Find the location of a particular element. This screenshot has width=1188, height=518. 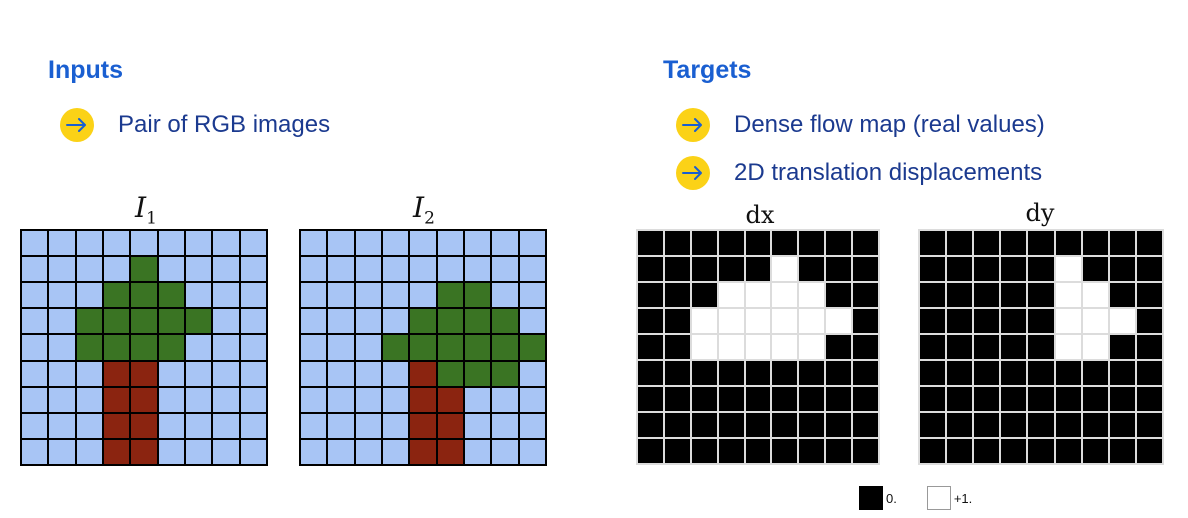

targets-bullet-1: Dense flow map (real values) is located at coordinates (860, 125).